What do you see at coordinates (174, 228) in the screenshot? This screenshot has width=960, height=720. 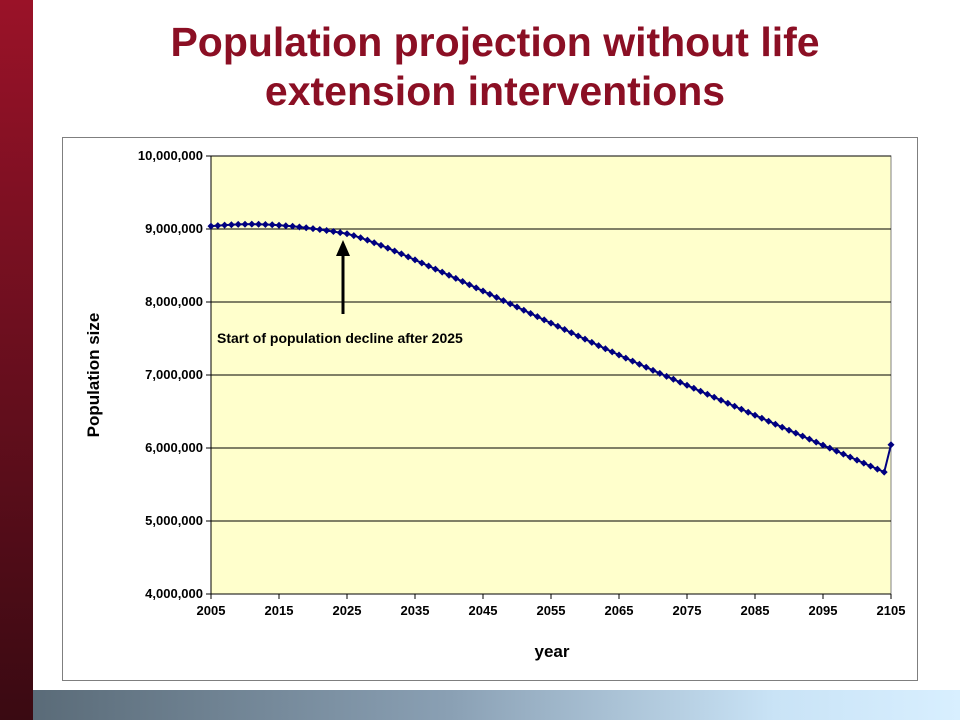 I see `y-tick-label: 9,000,000` at bounding box center [174, 228].